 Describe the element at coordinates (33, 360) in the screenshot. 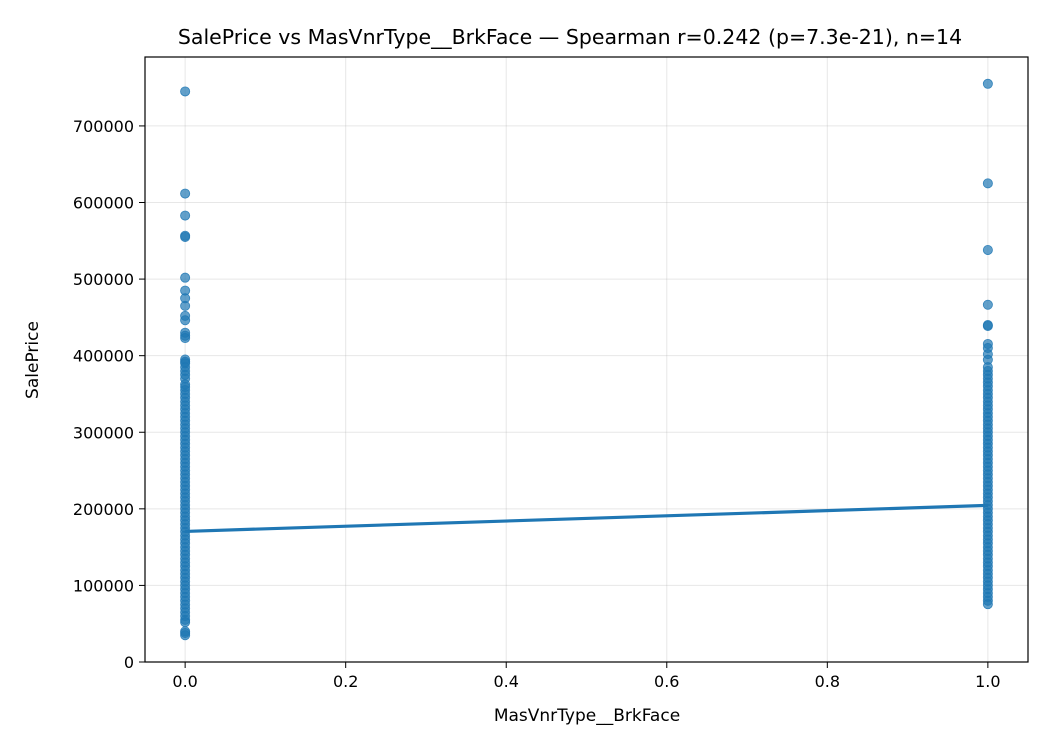

I see `y-axis-label: SalePrice` at that location.